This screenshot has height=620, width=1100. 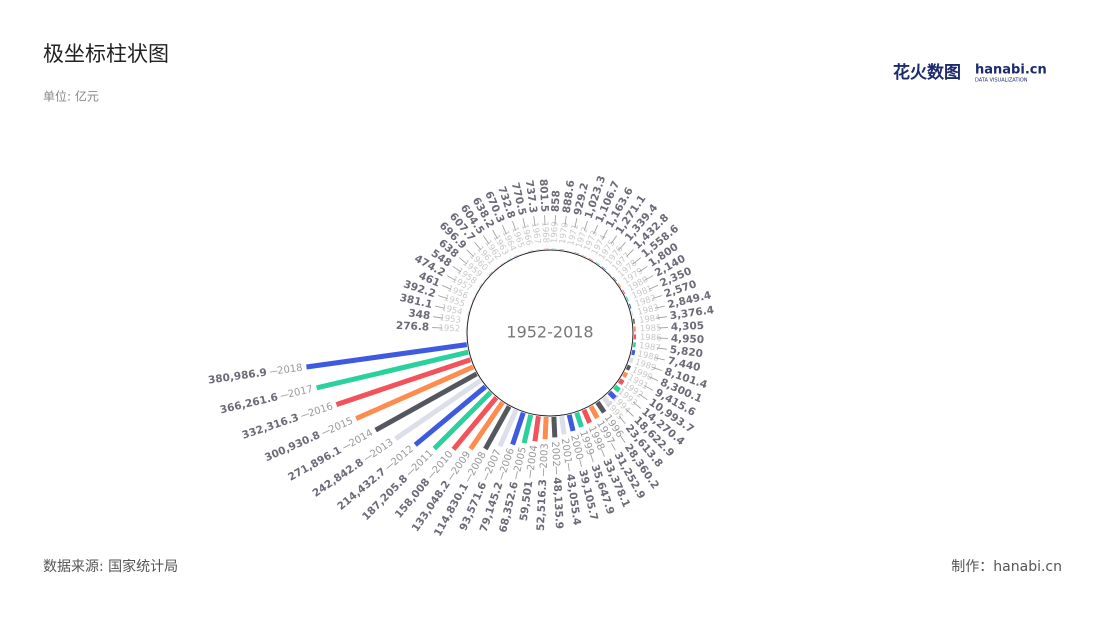 What do you see at coordinates (650, 319) in the screenshot?
I see `year-label: 1984` at bounding box center [650, 319].